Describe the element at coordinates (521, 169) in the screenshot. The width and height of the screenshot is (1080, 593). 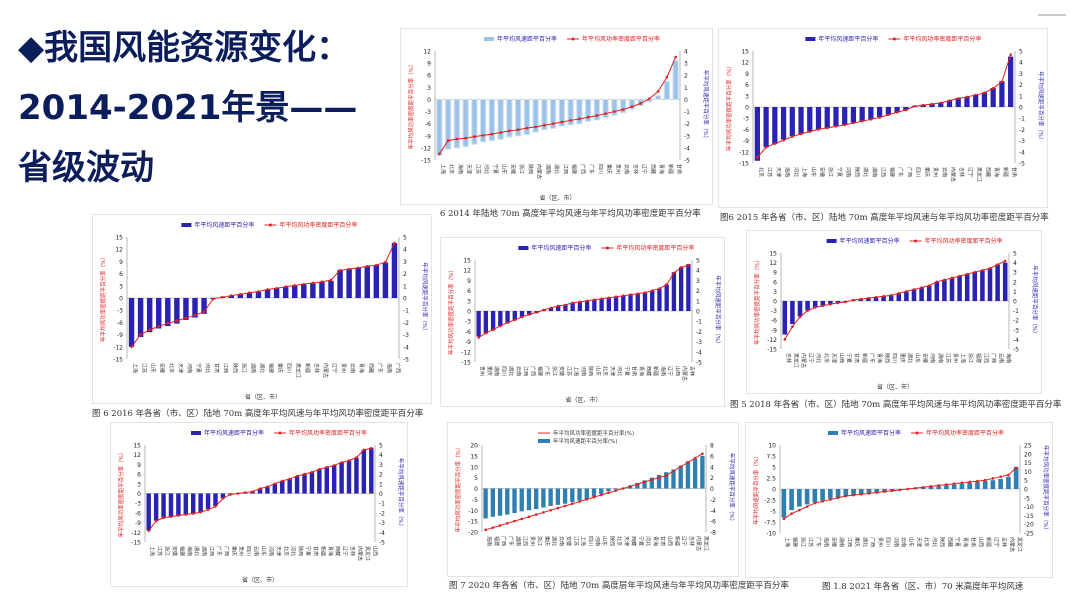
I see `x-tick-label: 浙江` at that location.